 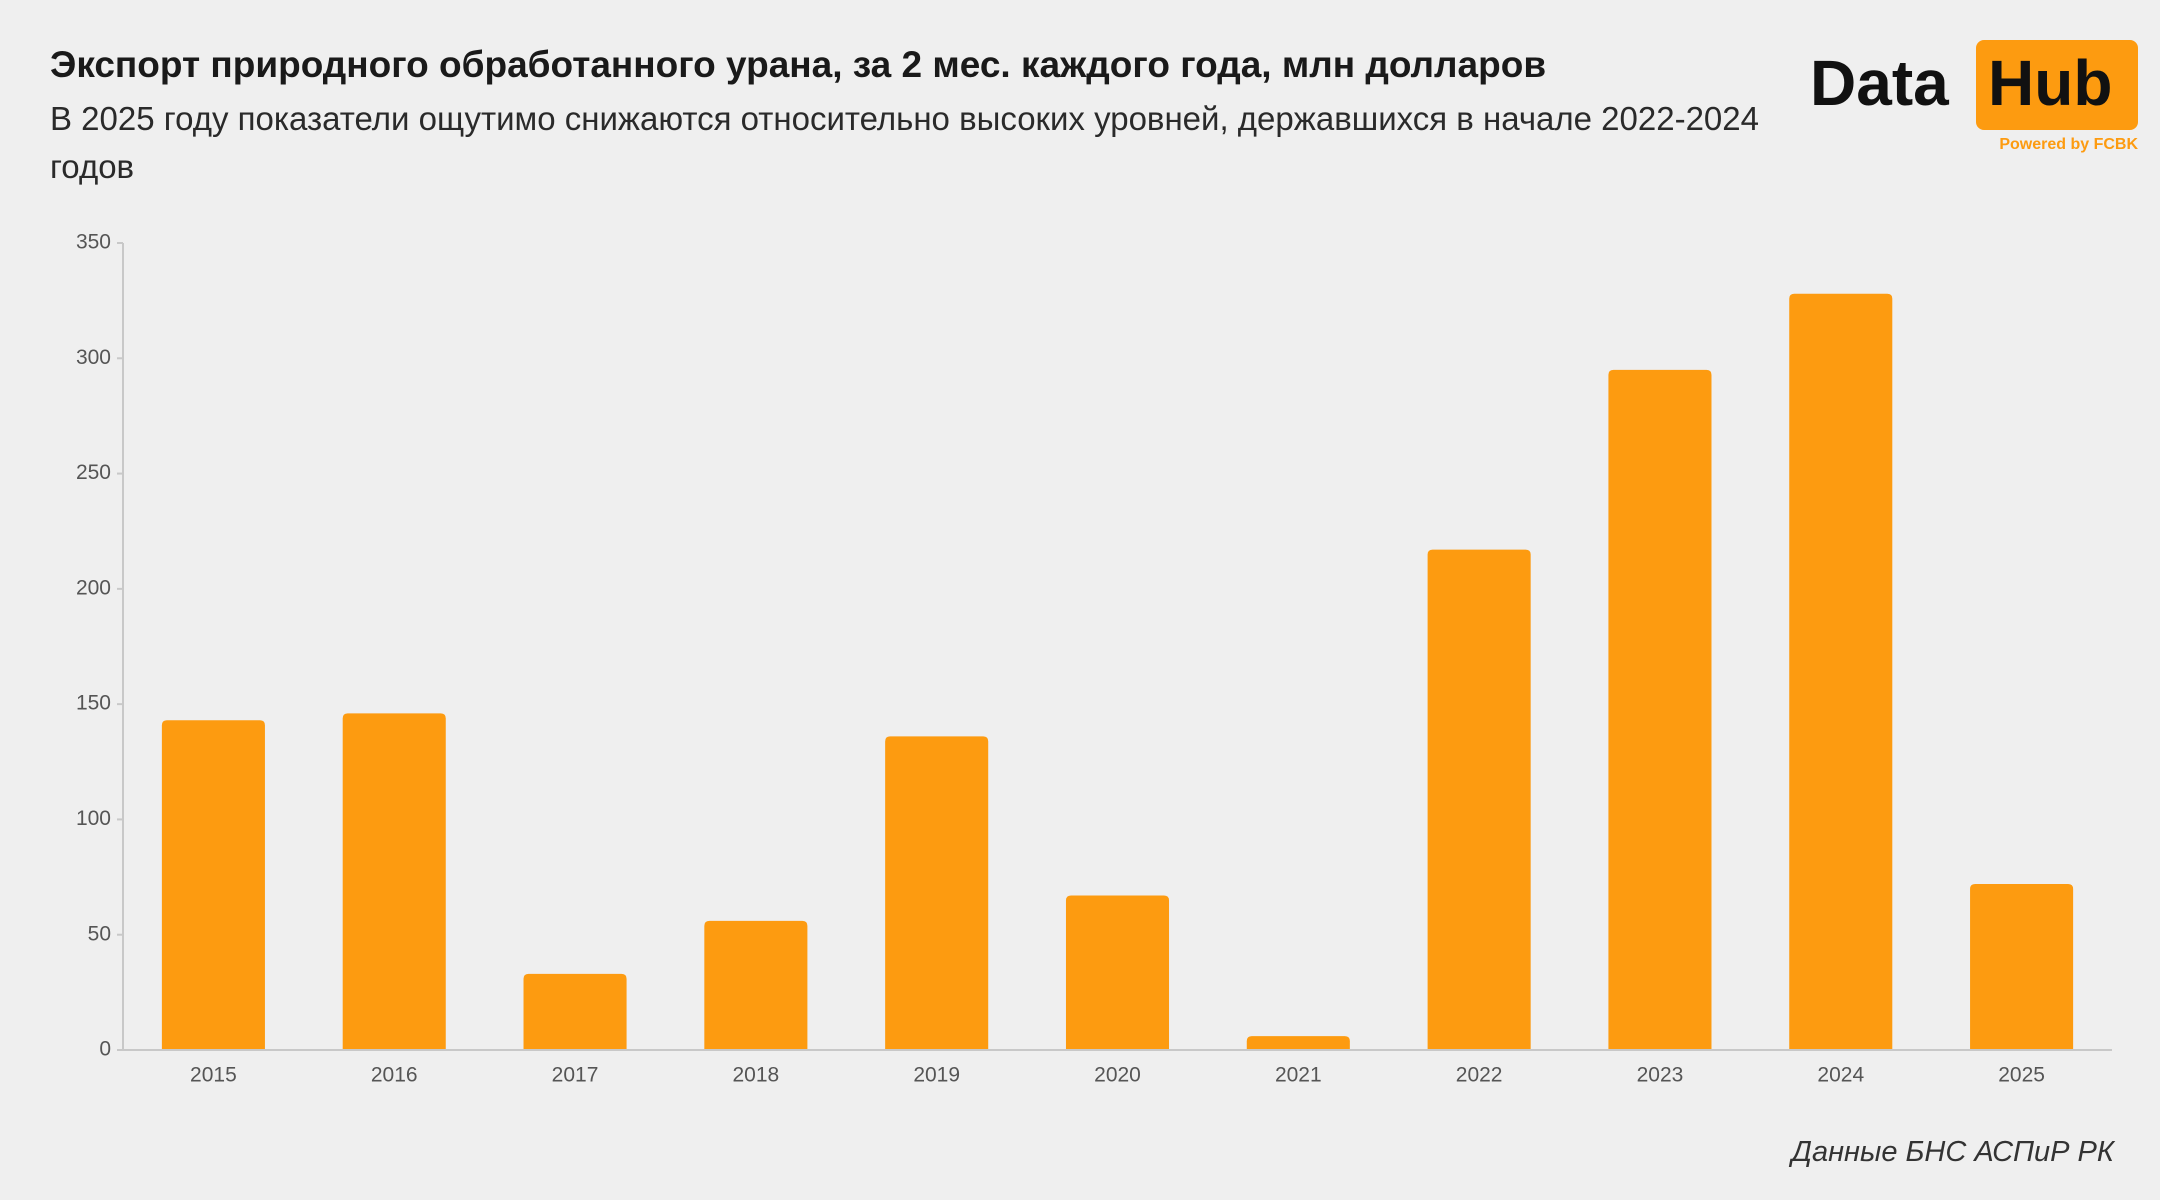 What do you see at coordinates (756, 1075) in the screenshot?
I see `x-tick-label: 2018` at bounding box center [756, 1075].